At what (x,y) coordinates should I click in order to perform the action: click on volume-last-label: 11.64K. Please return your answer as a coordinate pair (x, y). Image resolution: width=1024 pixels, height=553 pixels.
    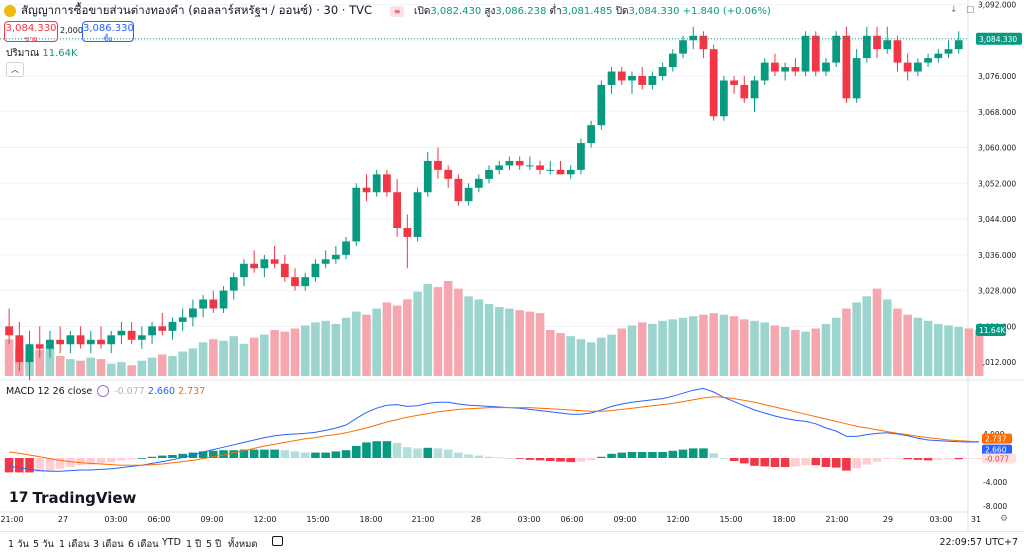
    Looking at the image, I should click on (992, 330).